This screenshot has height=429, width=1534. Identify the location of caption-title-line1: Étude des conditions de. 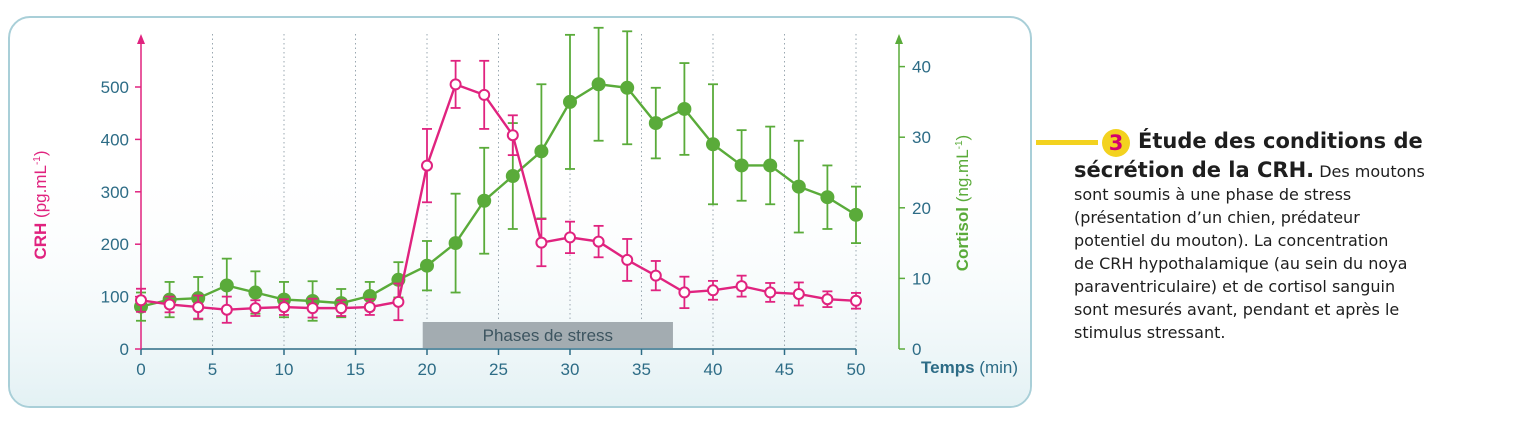
(1280, 141).